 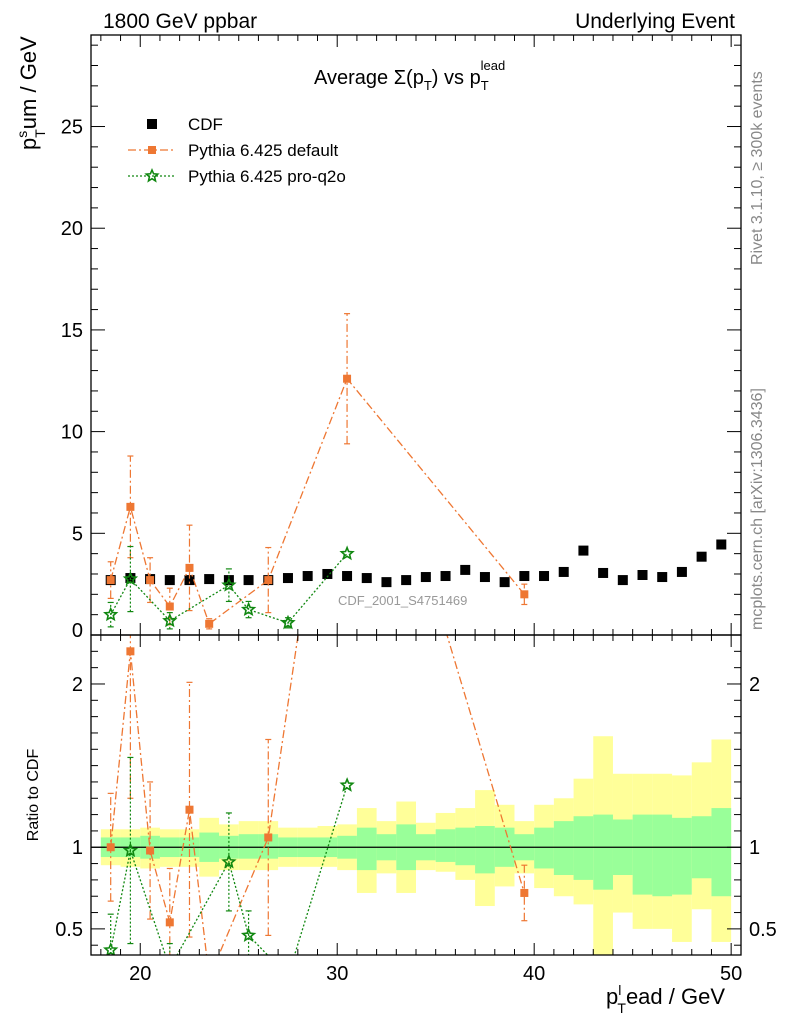 I want to click on y-tick-label: 15, so click(x=72, y=331).